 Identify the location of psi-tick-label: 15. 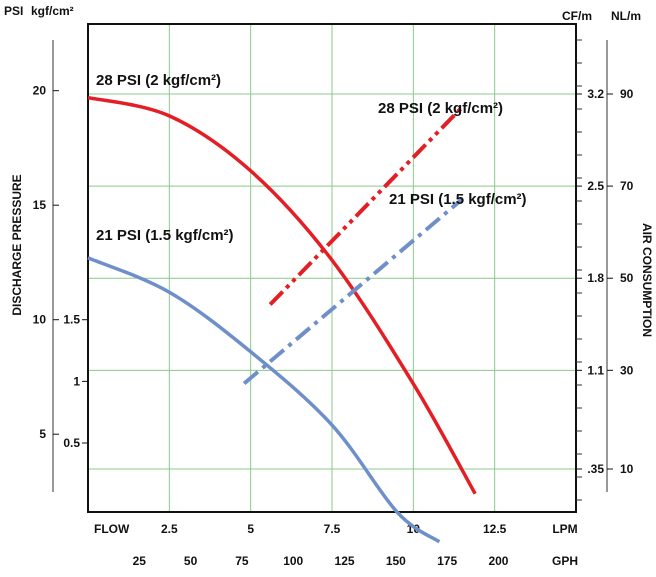
(40, 205).